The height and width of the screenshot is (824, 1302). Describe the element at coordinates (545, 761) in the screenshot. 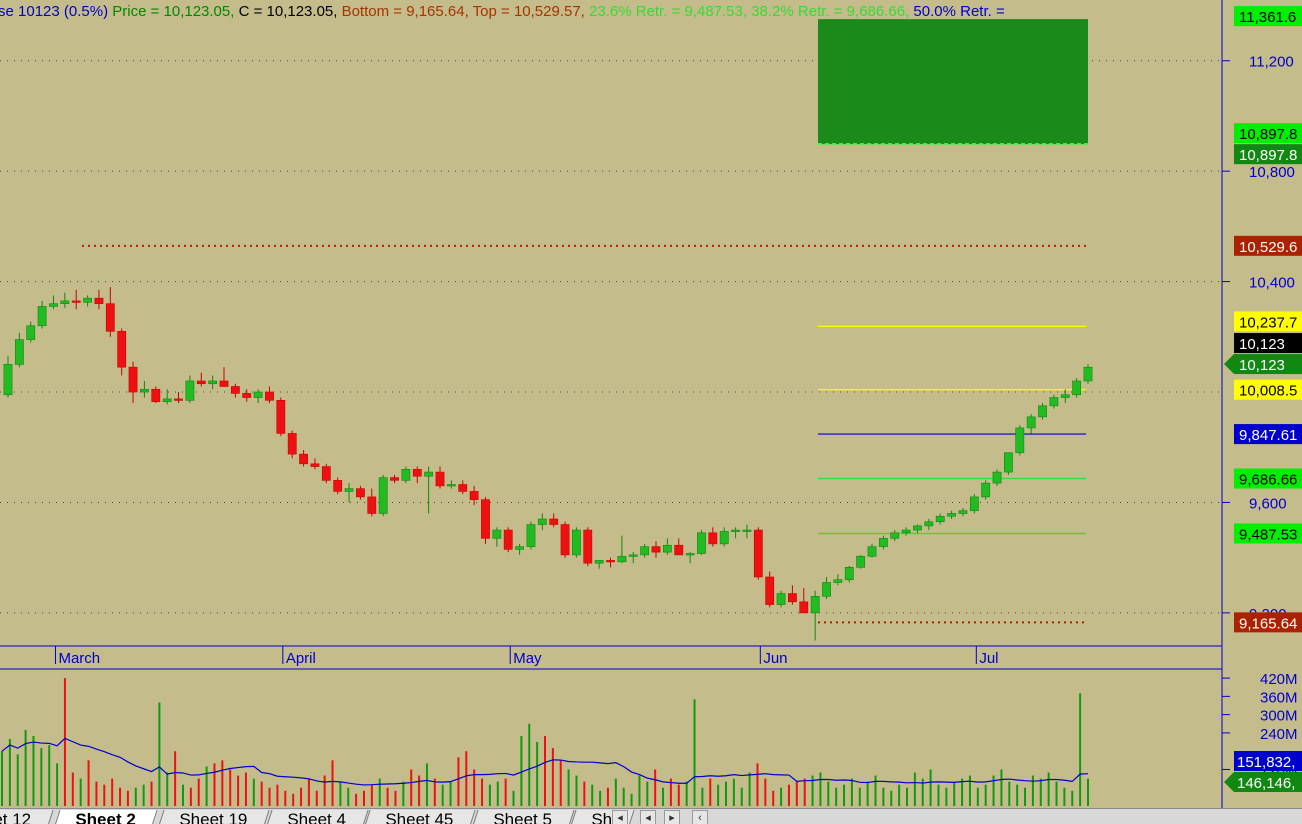

I see `volume-moving-average` at that location.